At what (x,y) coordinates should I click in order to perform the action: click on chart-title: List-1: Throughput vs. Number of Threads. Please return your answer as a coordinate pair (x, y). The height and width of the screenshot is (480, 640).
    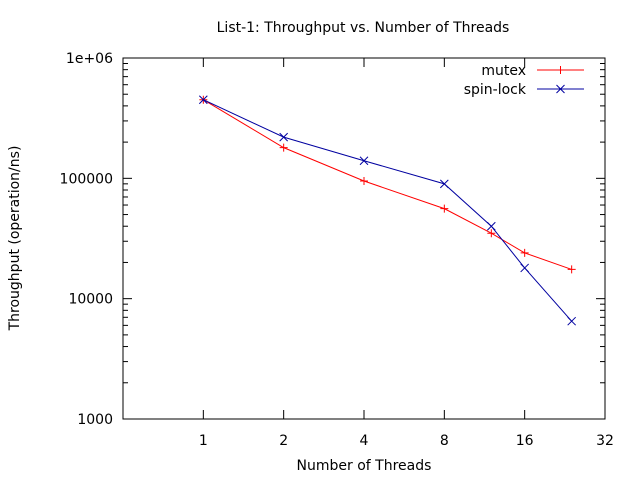
    Looking at the image, I should click on (363, 28).